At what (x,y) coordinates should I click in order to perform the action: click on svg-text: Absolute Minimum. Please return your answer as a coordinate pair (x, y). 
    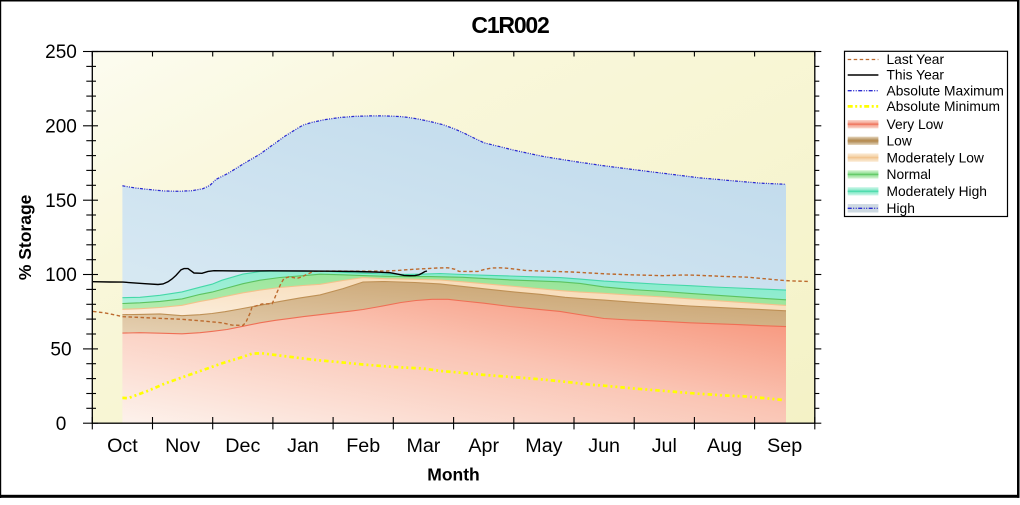
    Looking at the image, I should click on (943, 106).